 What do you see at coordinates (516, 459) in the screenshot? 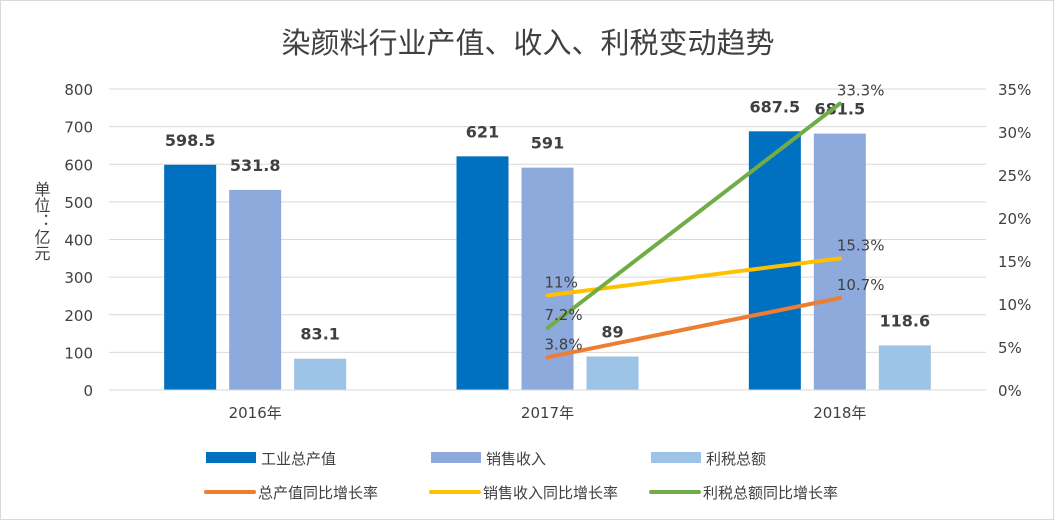
I see `legend-label: 销售收入` at bounding box center [516, 459].